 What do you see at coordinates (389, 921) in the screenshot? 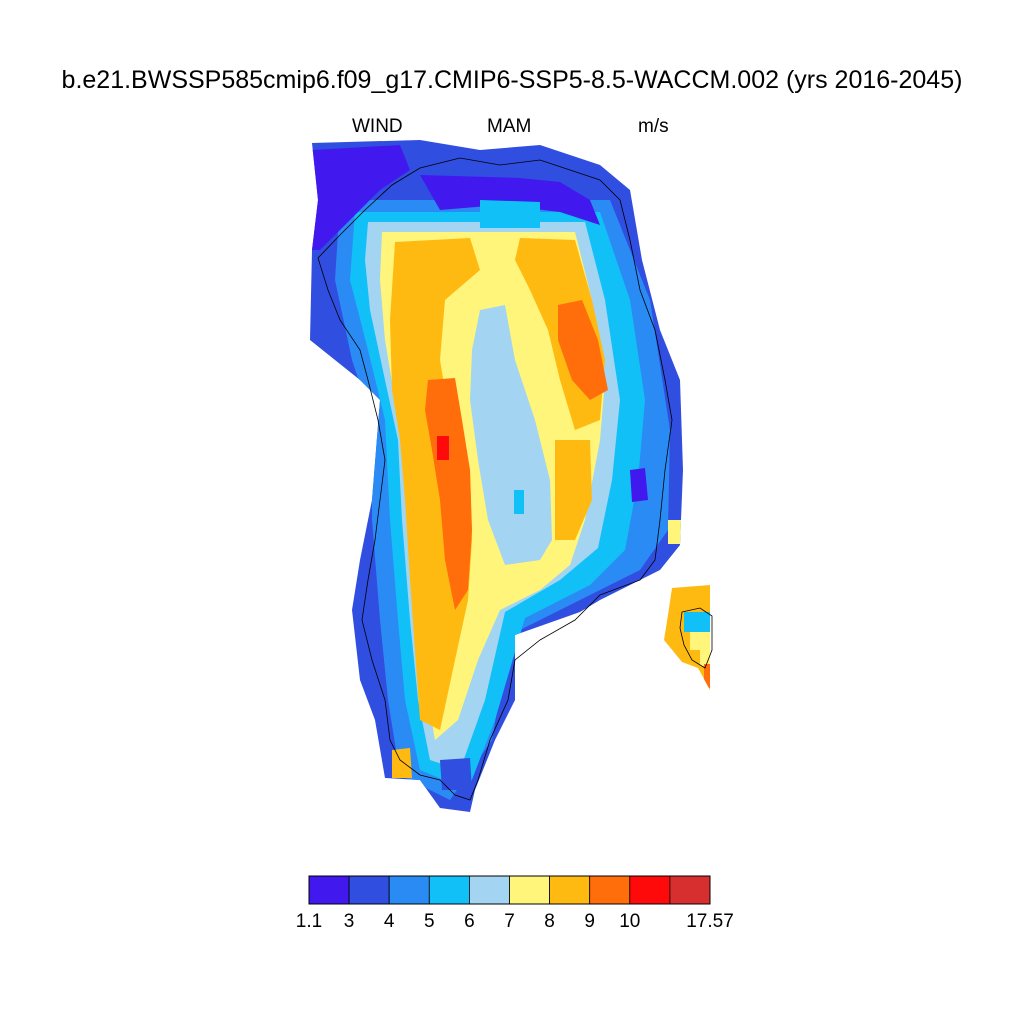
I see `colorbar-tick-label: 4` at bounding box center [389, 921].